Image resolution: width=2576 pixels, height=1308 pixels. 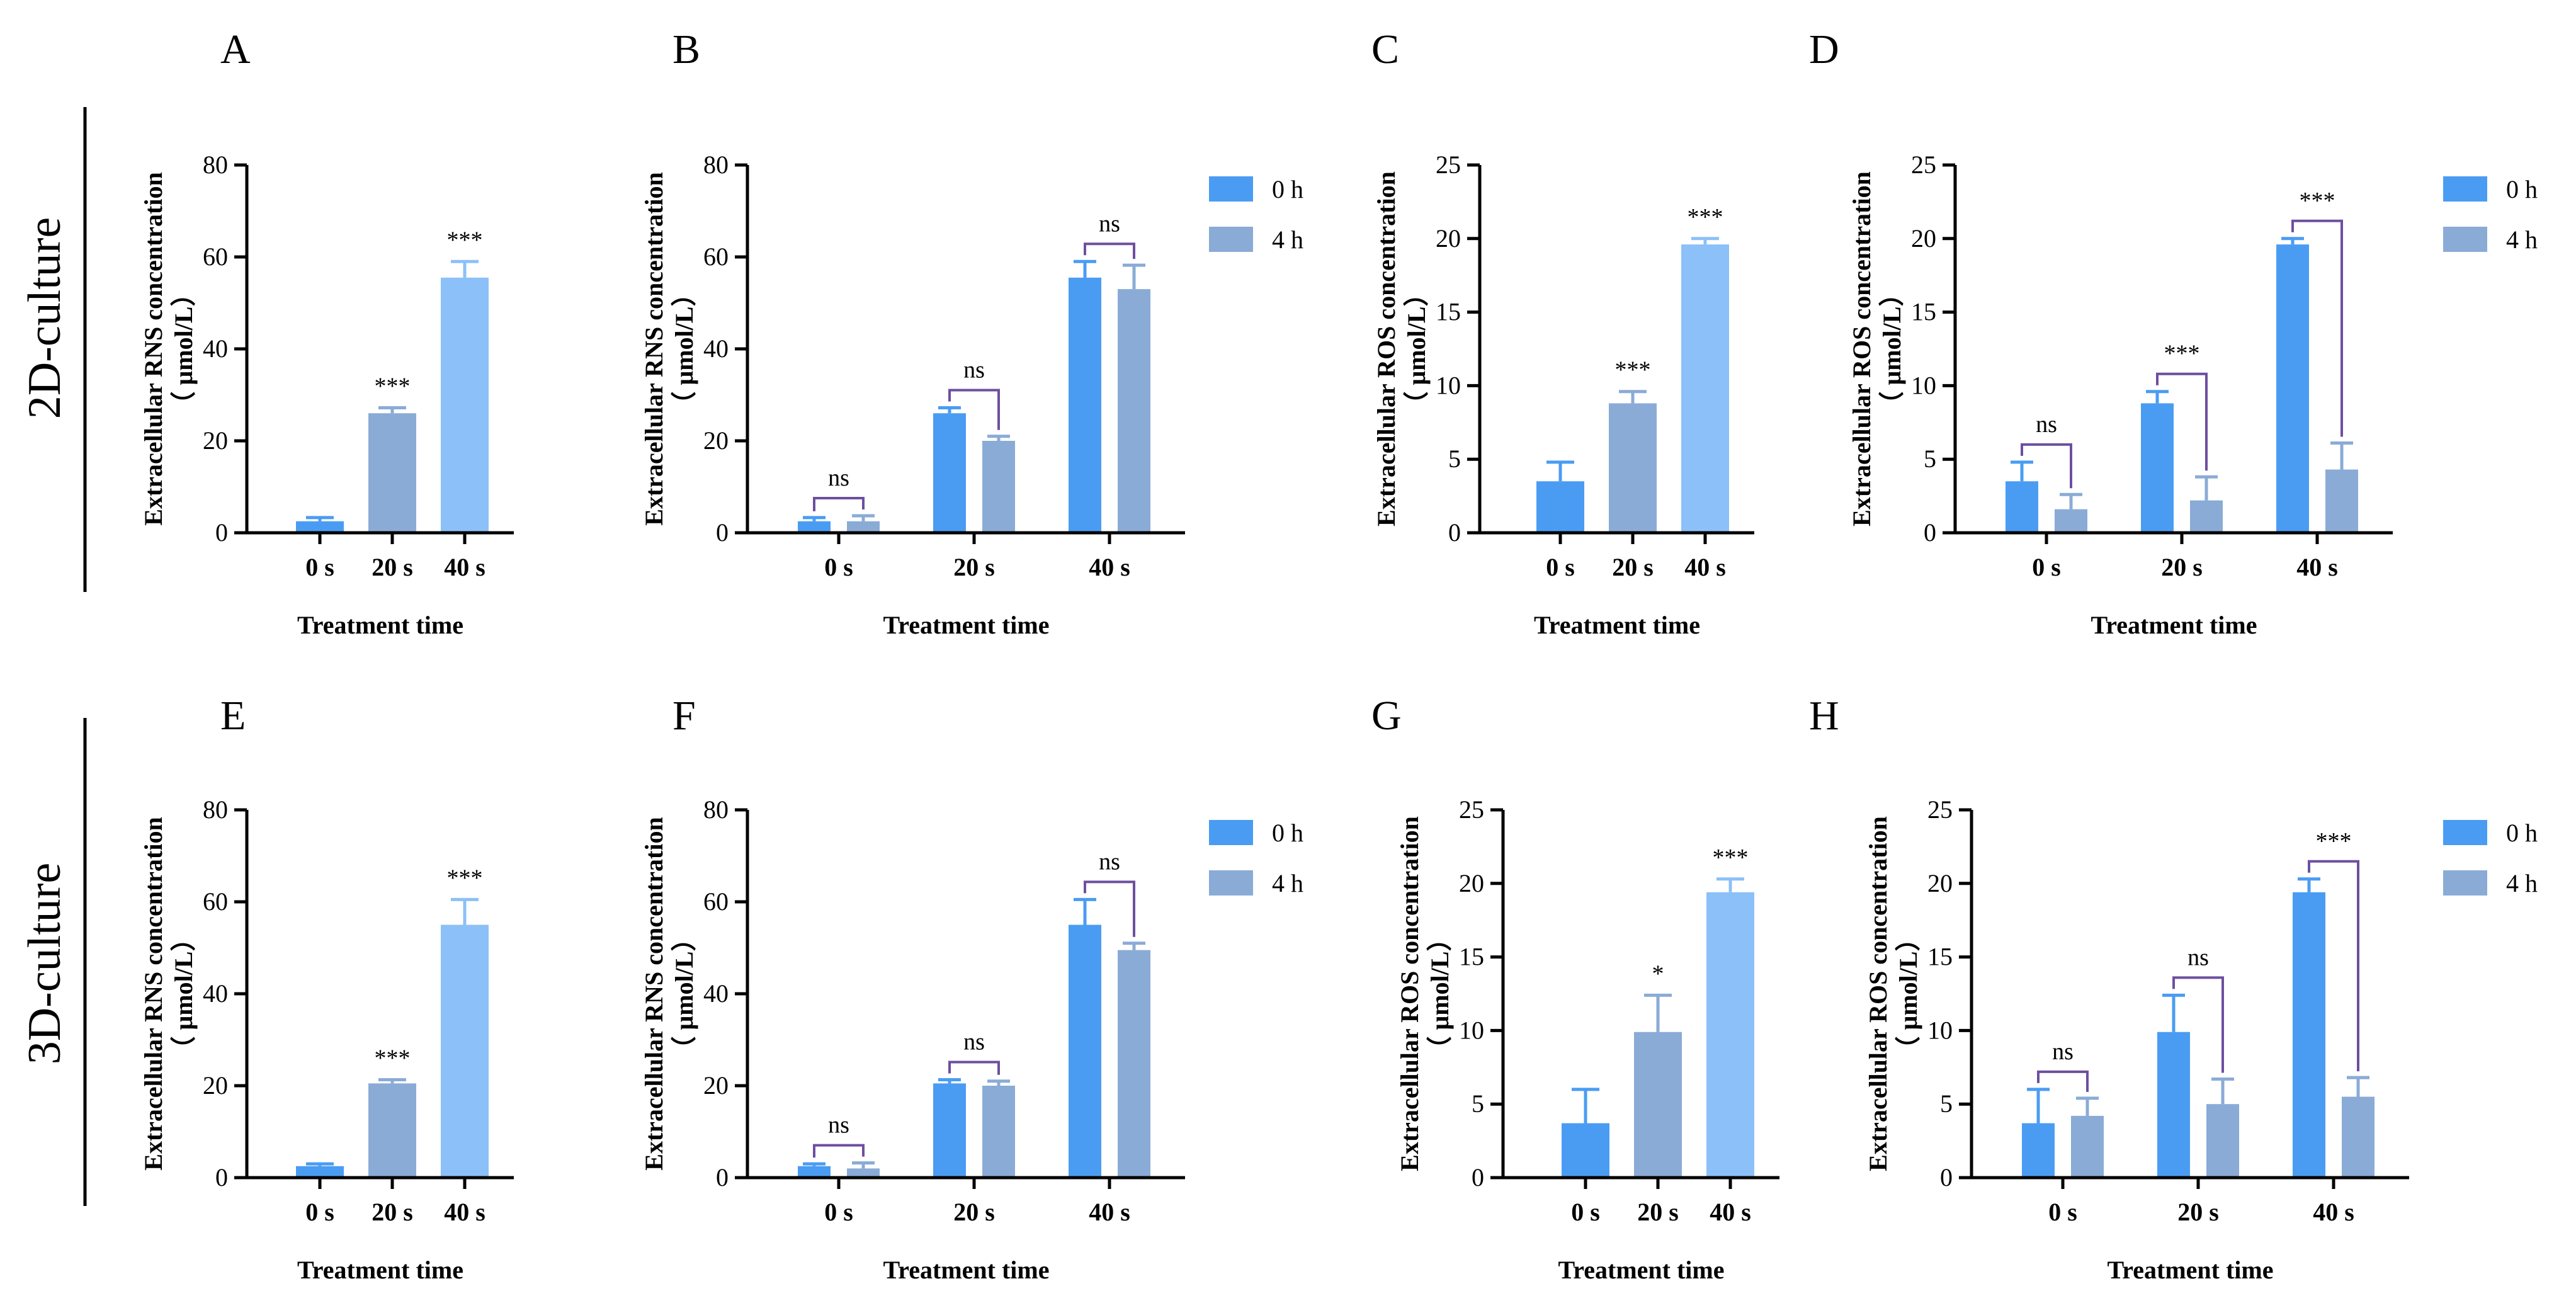 What do you see at coordinates (1287, 239) in the screenshot?
I see `legend-label-4h: 4 h` at bounding box center [1287, 239].